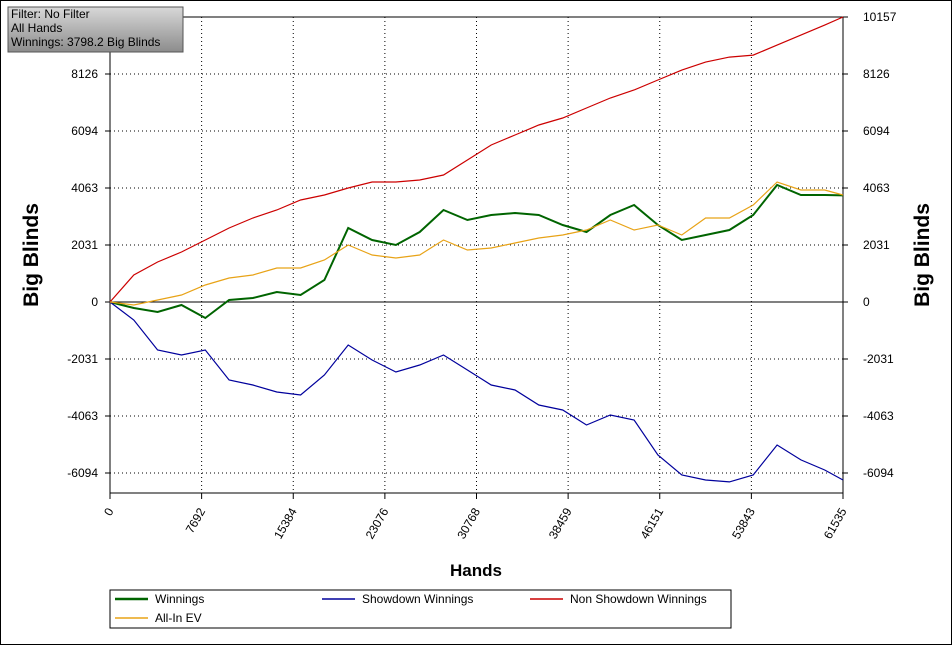 This screenshot has width=952, height=650. Describe the element at coordinates (476, 570) in the screenshot. I see `x-axis-title: Hands` at that location.